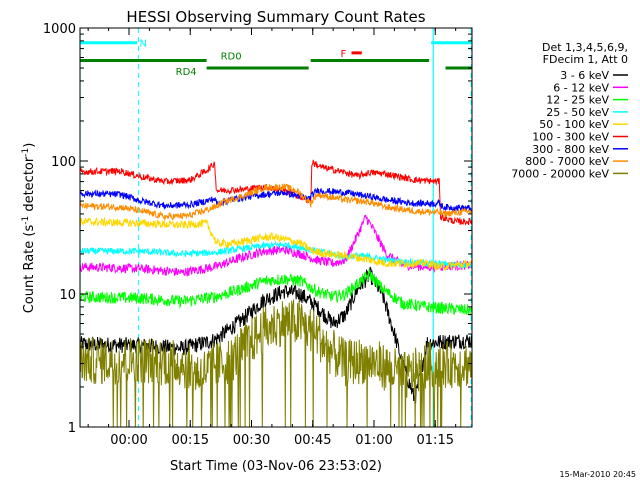 The image size is (640, 485). What do you see at coordinates (343, 54) in the screenshot?
I see `mode-label-f: F` at bounding box center [343, 54].